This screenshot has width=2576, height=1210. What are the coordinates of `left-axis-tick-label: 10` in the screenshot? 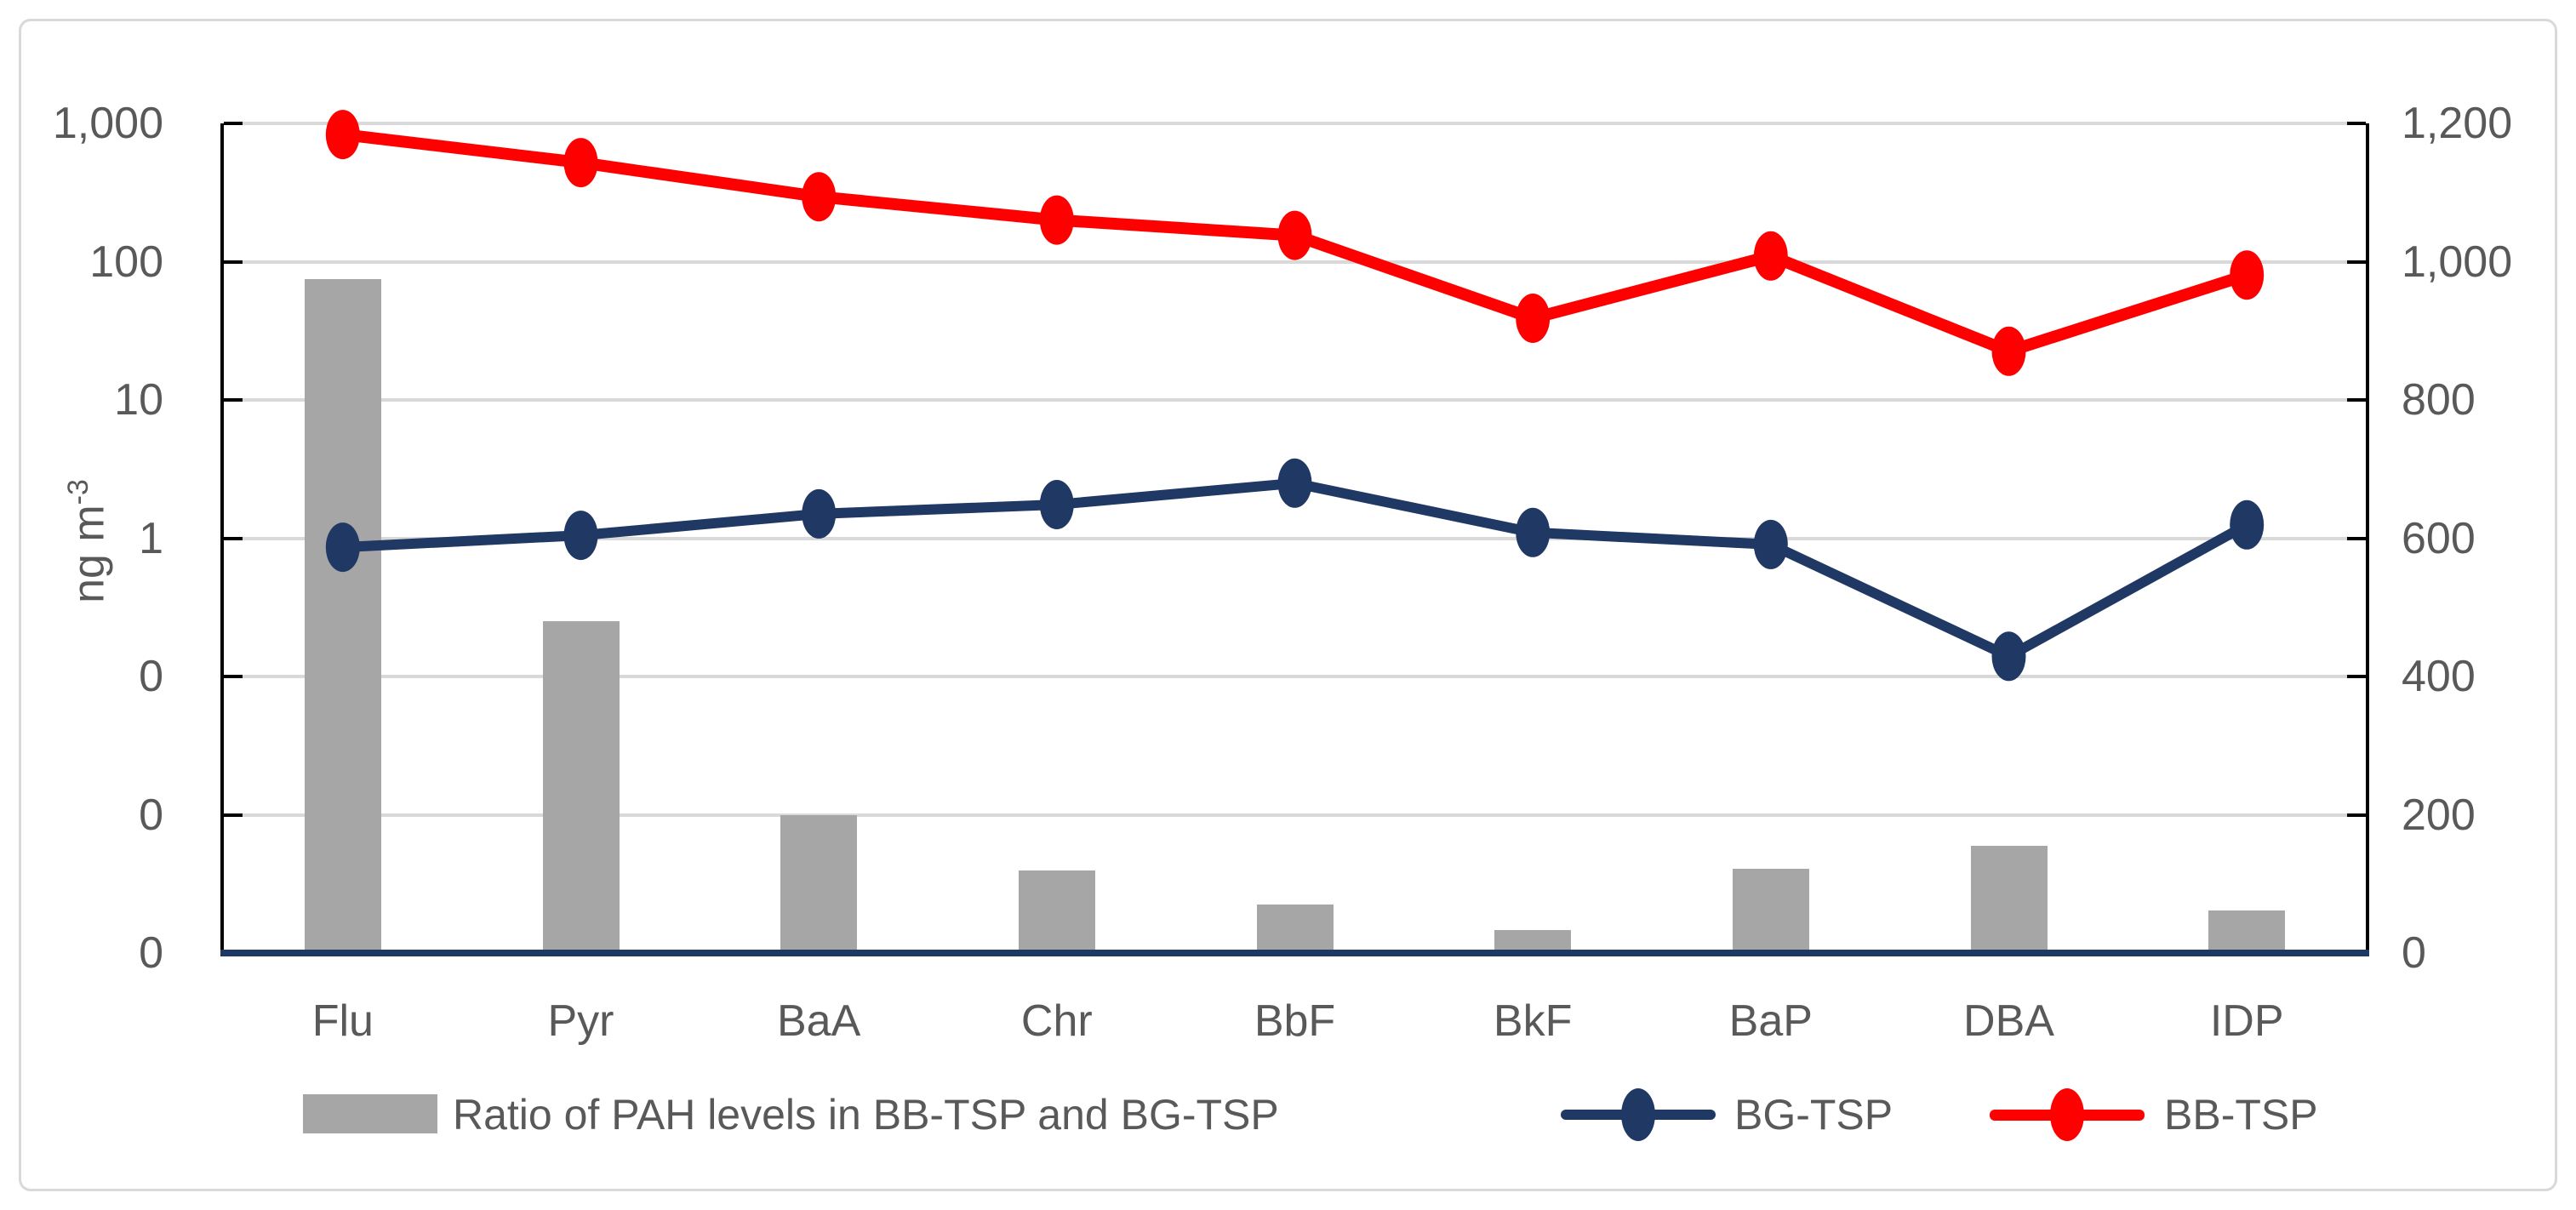 It's located at (138, 400).